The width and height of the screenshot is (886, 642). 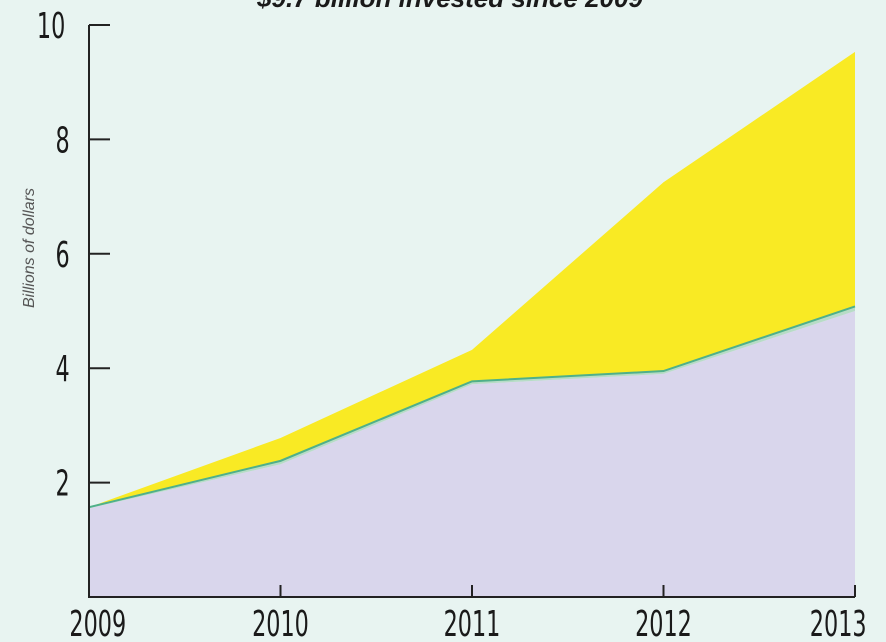 What do you see at coordinates (838, 623) in the screenshot?
I see `x-tick-label: 2013` at bounding box center [838, 623].